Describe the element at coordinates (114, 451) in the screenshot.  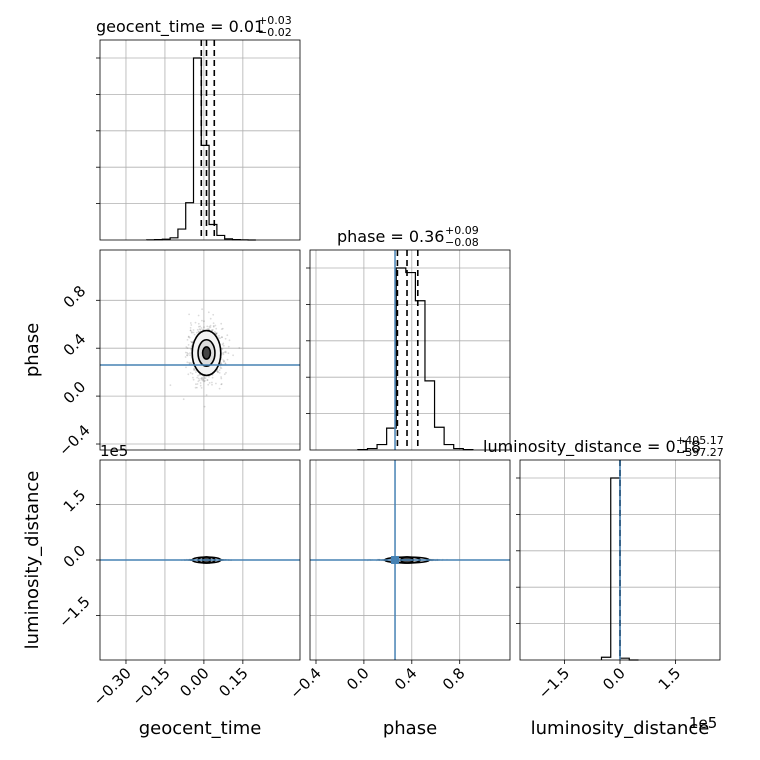
I see `offset-text-y-luminosity-distance: 1e5` at that location.